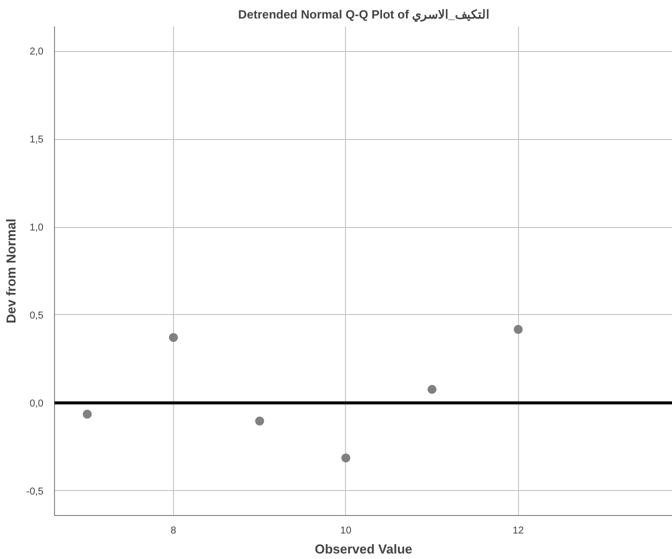  Describe the element at coordinates (363, 549) in the screenshot. I see `x-axis-title: Observed Value` at that location.